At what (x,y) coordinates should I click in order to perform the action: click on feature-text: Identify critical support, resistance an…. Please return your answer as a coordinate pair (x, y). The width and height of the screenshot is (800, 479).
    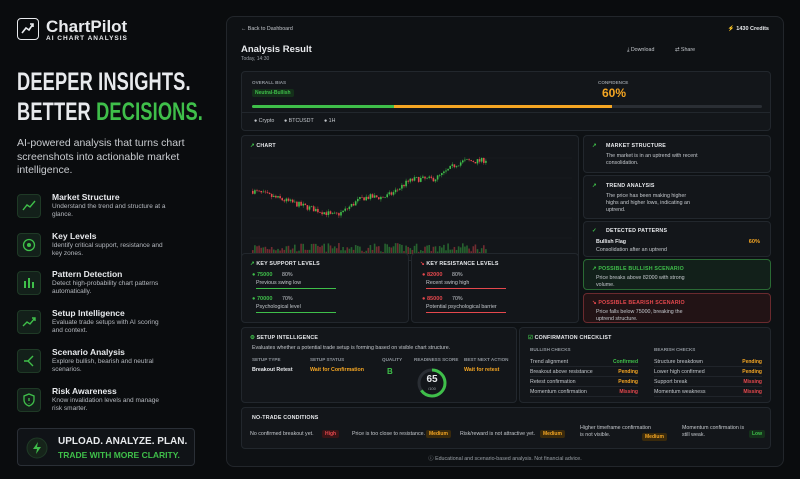
    Looking at the image, I should click on (107, 250).